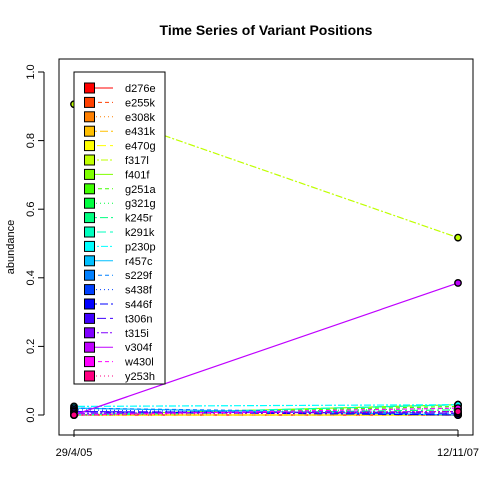  What do you see at coordinates (31, 140) in the screenshot?
I see `y-tick-label: 0.8` at bounding box center [31, 140].